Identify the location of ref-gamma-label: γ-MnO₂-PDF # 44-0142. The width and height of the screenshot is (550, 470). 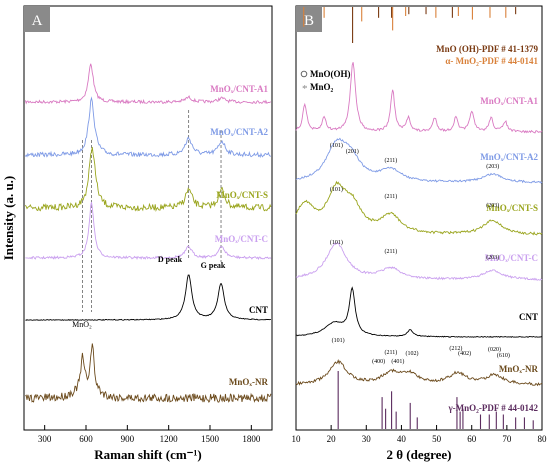
(492, 408).